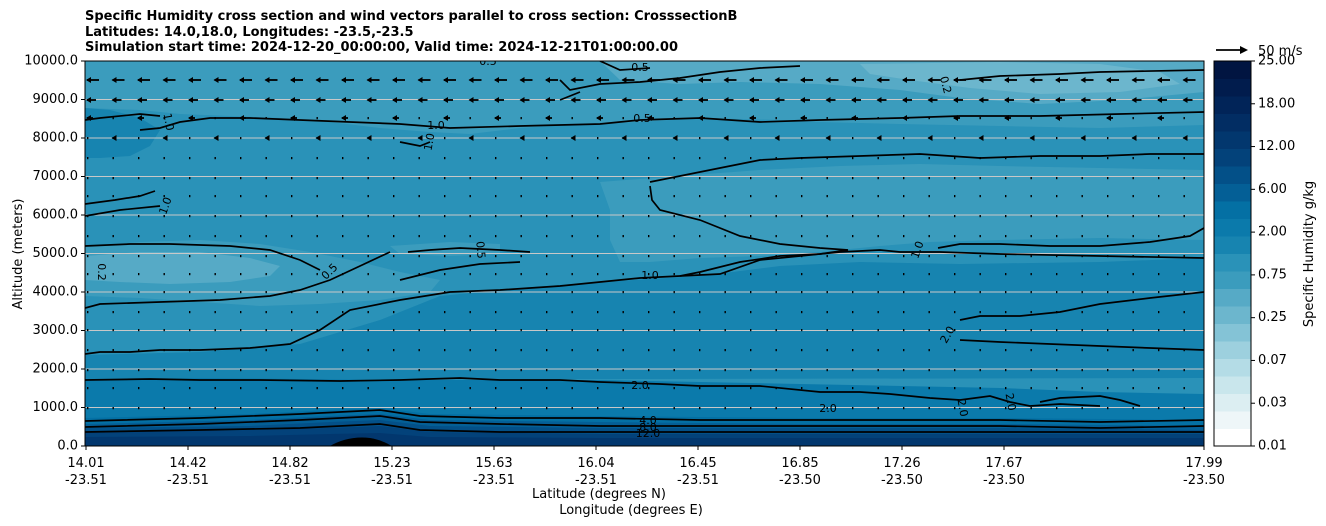 Image resolution: width=1326 pixels, height=526 pixels. What do you see at coordinates (640, 385) in the screenshot?
I see `contour-label-13: 2.0` at bounding box center [640, 385].